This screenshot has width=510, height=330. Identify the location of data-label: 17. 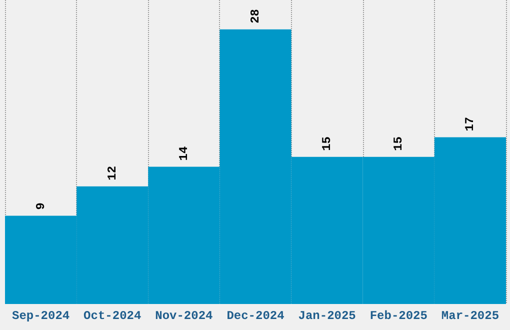
(470, 124).